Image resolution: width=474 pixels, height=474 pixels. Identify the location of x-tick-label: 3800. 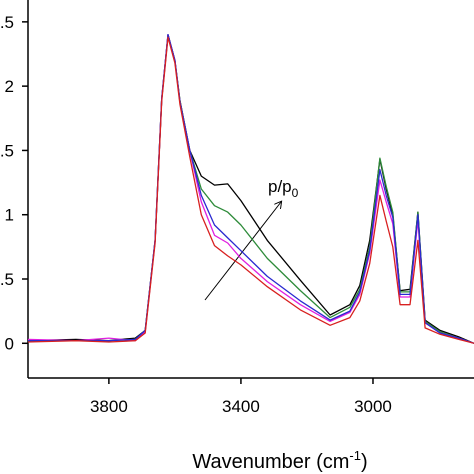
(109, 406).